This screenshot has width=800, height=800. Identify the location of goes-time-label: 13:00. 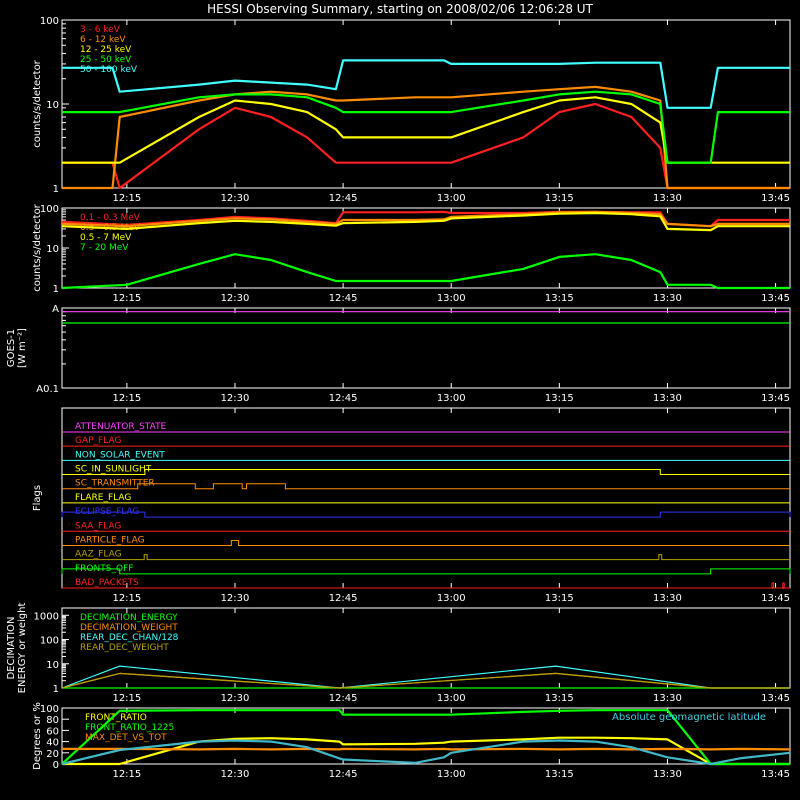
(451, 398).